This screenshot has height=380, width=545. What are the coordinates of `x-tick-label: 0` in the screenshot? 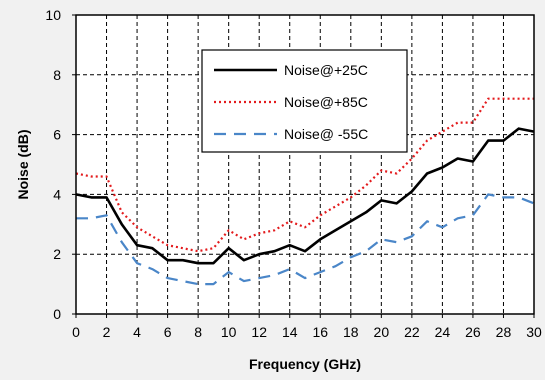 It's located at (76, 332).